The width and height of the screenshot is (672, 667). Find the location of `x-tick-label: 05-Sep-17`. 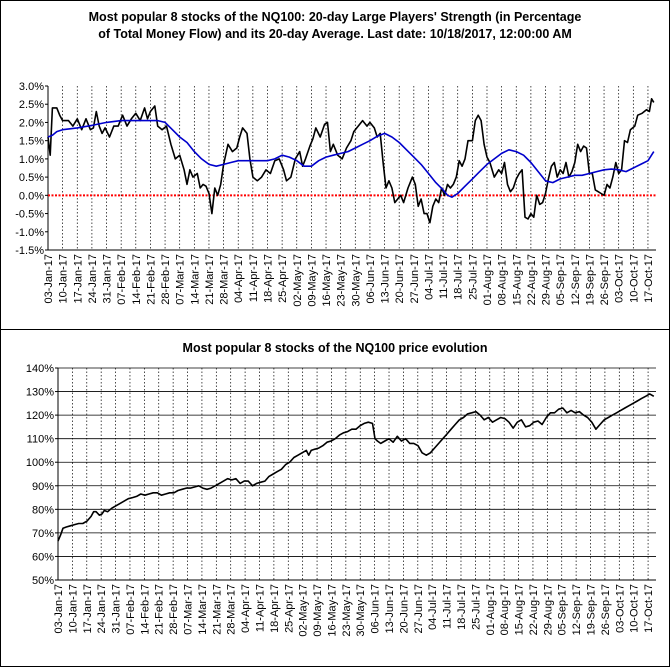

x-tick-label: 05-Sep-17 is located at coordinates (561, 279).